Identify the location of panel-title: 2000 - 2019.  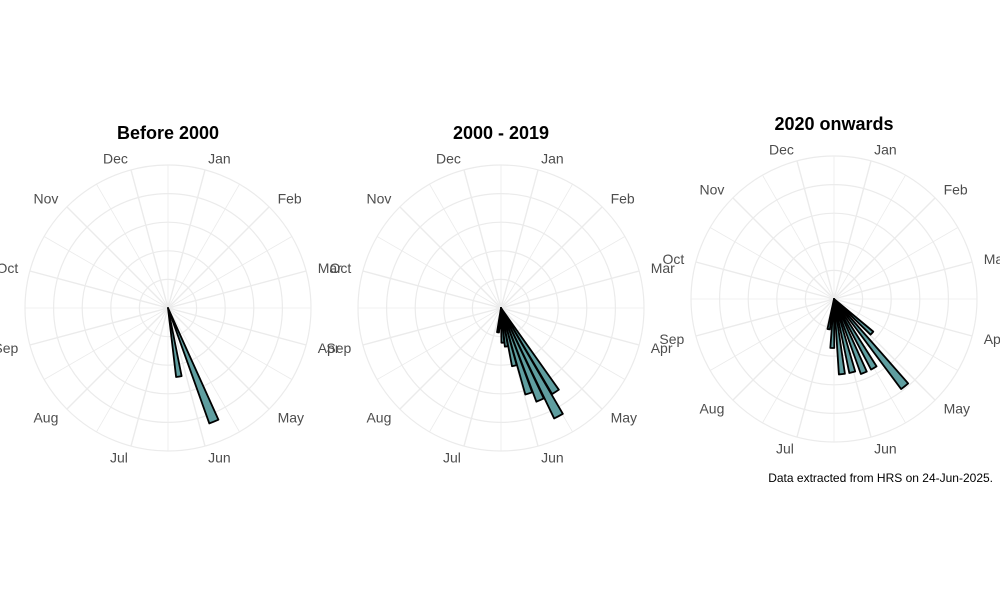
(501, 133).